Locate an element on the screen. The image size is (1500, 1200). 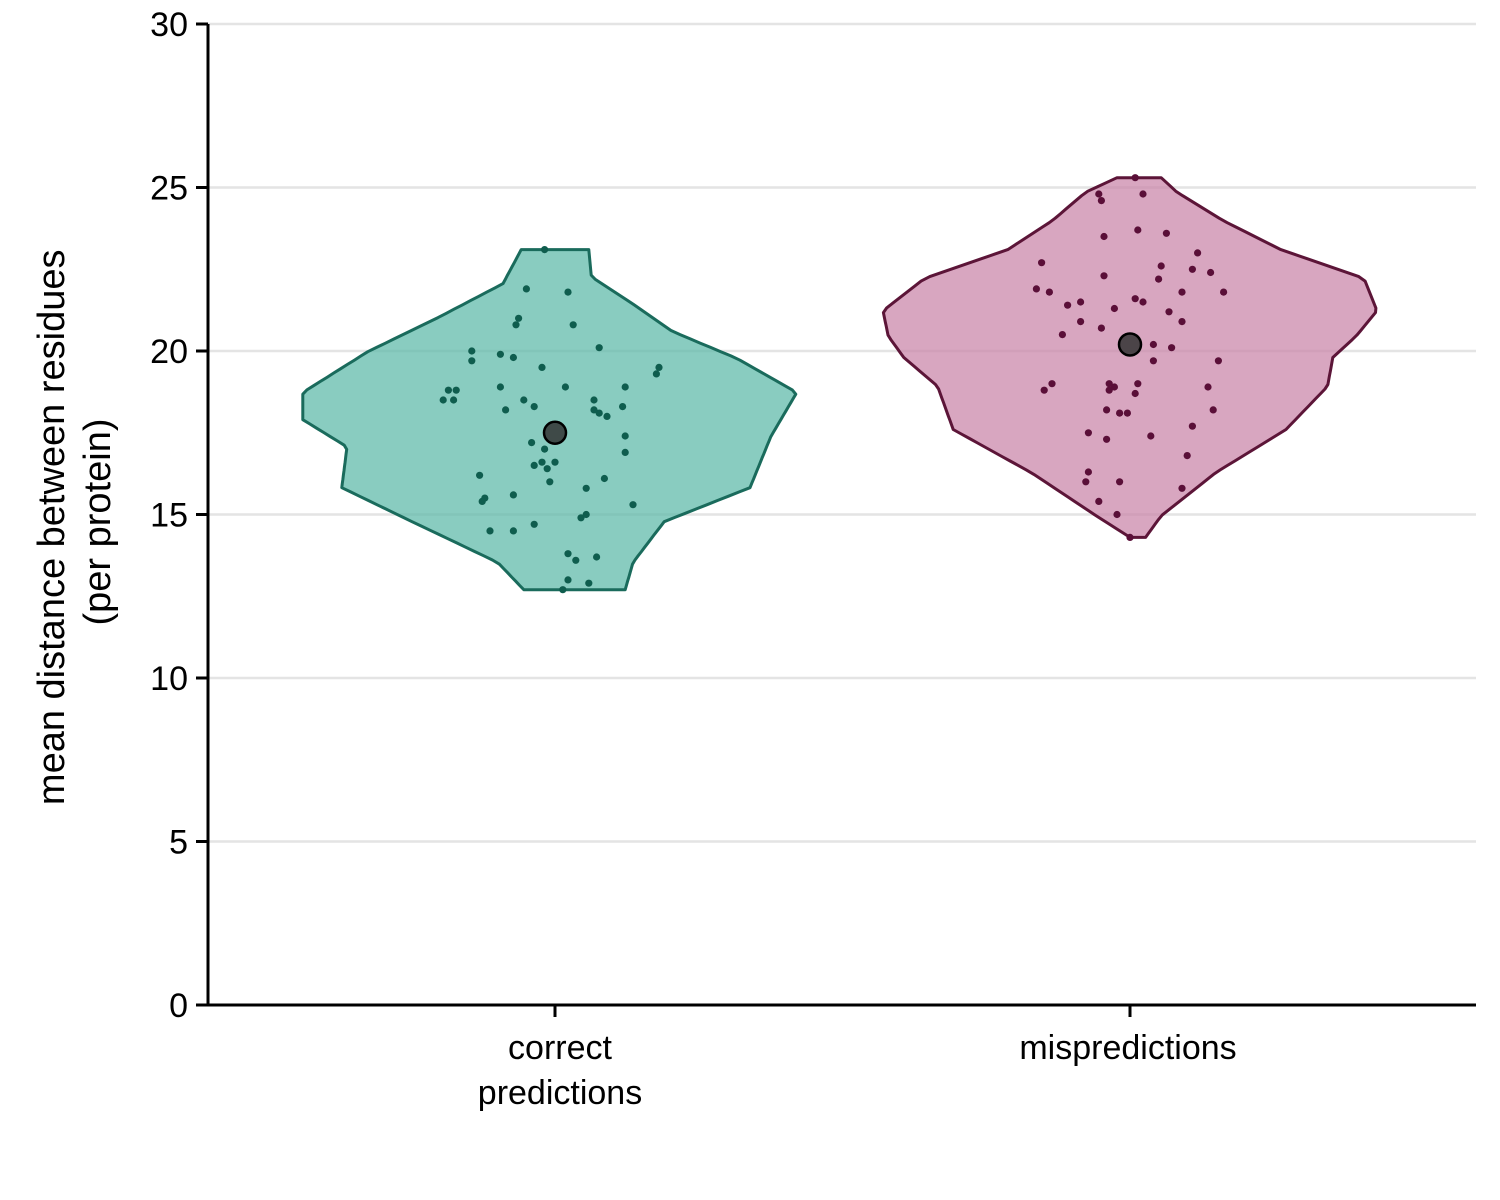
y-tick-label-15: 15 is located at coordinates (169, 516).